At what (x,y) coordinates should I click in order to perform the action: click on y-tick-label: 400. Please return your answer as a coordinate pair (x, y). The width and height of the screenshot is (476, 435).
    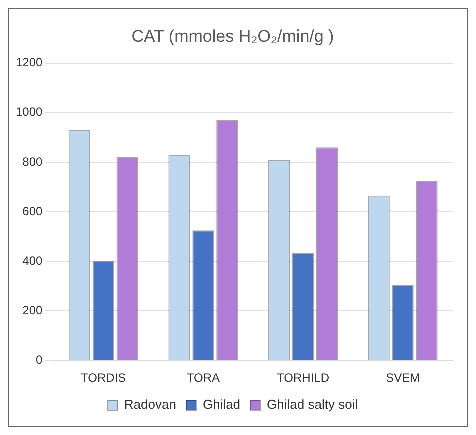
    Looking at the image, I should click on (33, 261).